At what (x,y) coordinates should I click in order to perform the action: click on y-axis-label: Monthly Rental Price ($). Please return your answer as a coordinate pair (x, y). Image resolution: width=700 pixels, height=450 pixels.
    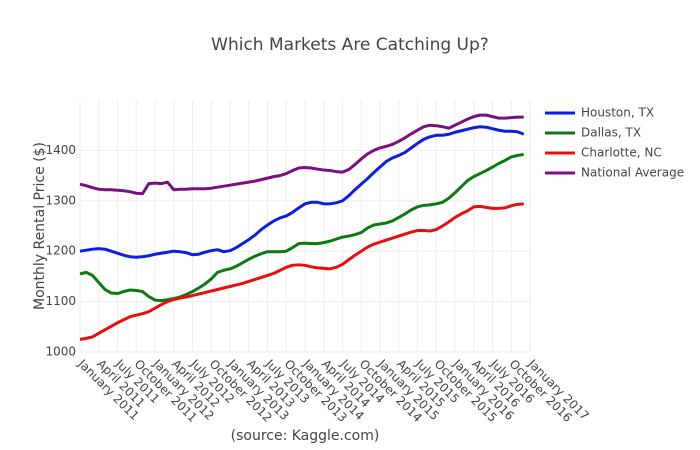
    Looking at the image, I should click on (40, 226).